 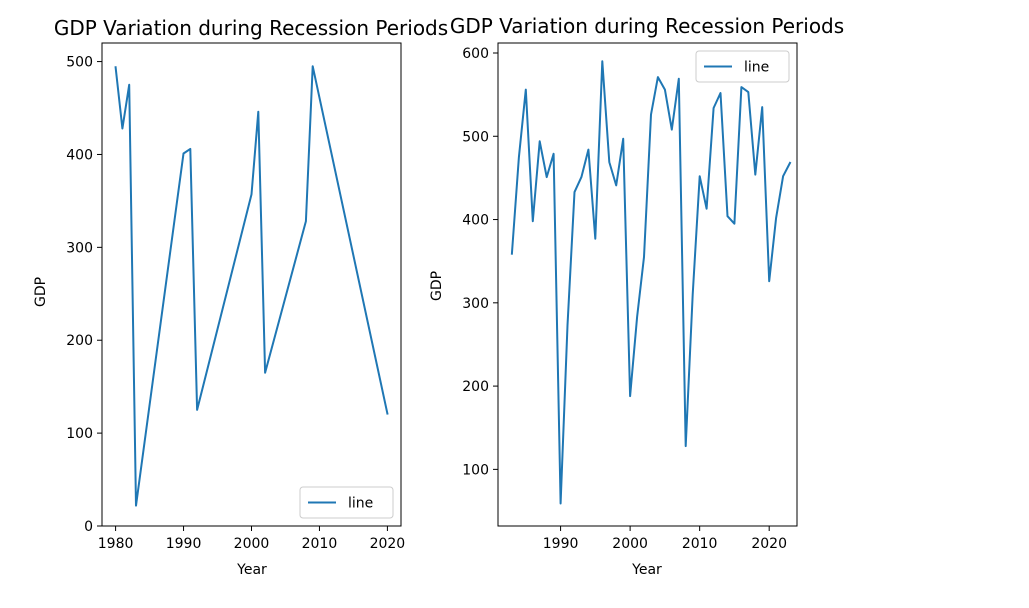 What do you see at coordinates (41, 292) in the screenshot?
I see `left-y-axis-label: GDP` at bounding box center [41, 292].